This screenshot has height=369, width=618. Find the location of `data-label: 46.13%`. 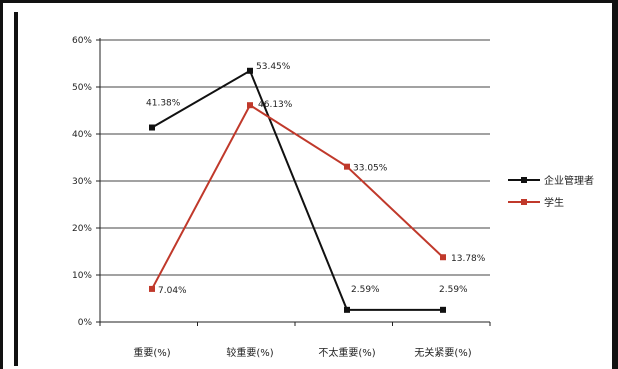

data-label: 46.13% is located at coordinates (275, 105).